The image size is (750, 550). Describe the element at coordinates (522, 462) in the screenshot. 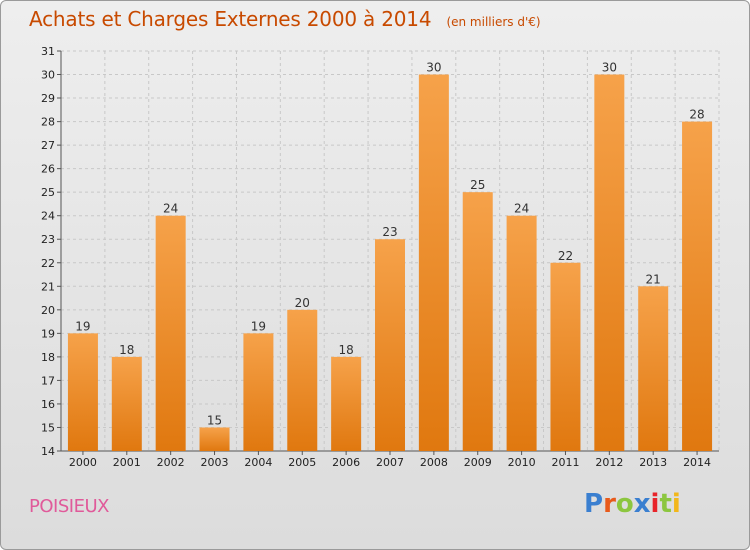

I see `x-tick-label: 2010` at that location.